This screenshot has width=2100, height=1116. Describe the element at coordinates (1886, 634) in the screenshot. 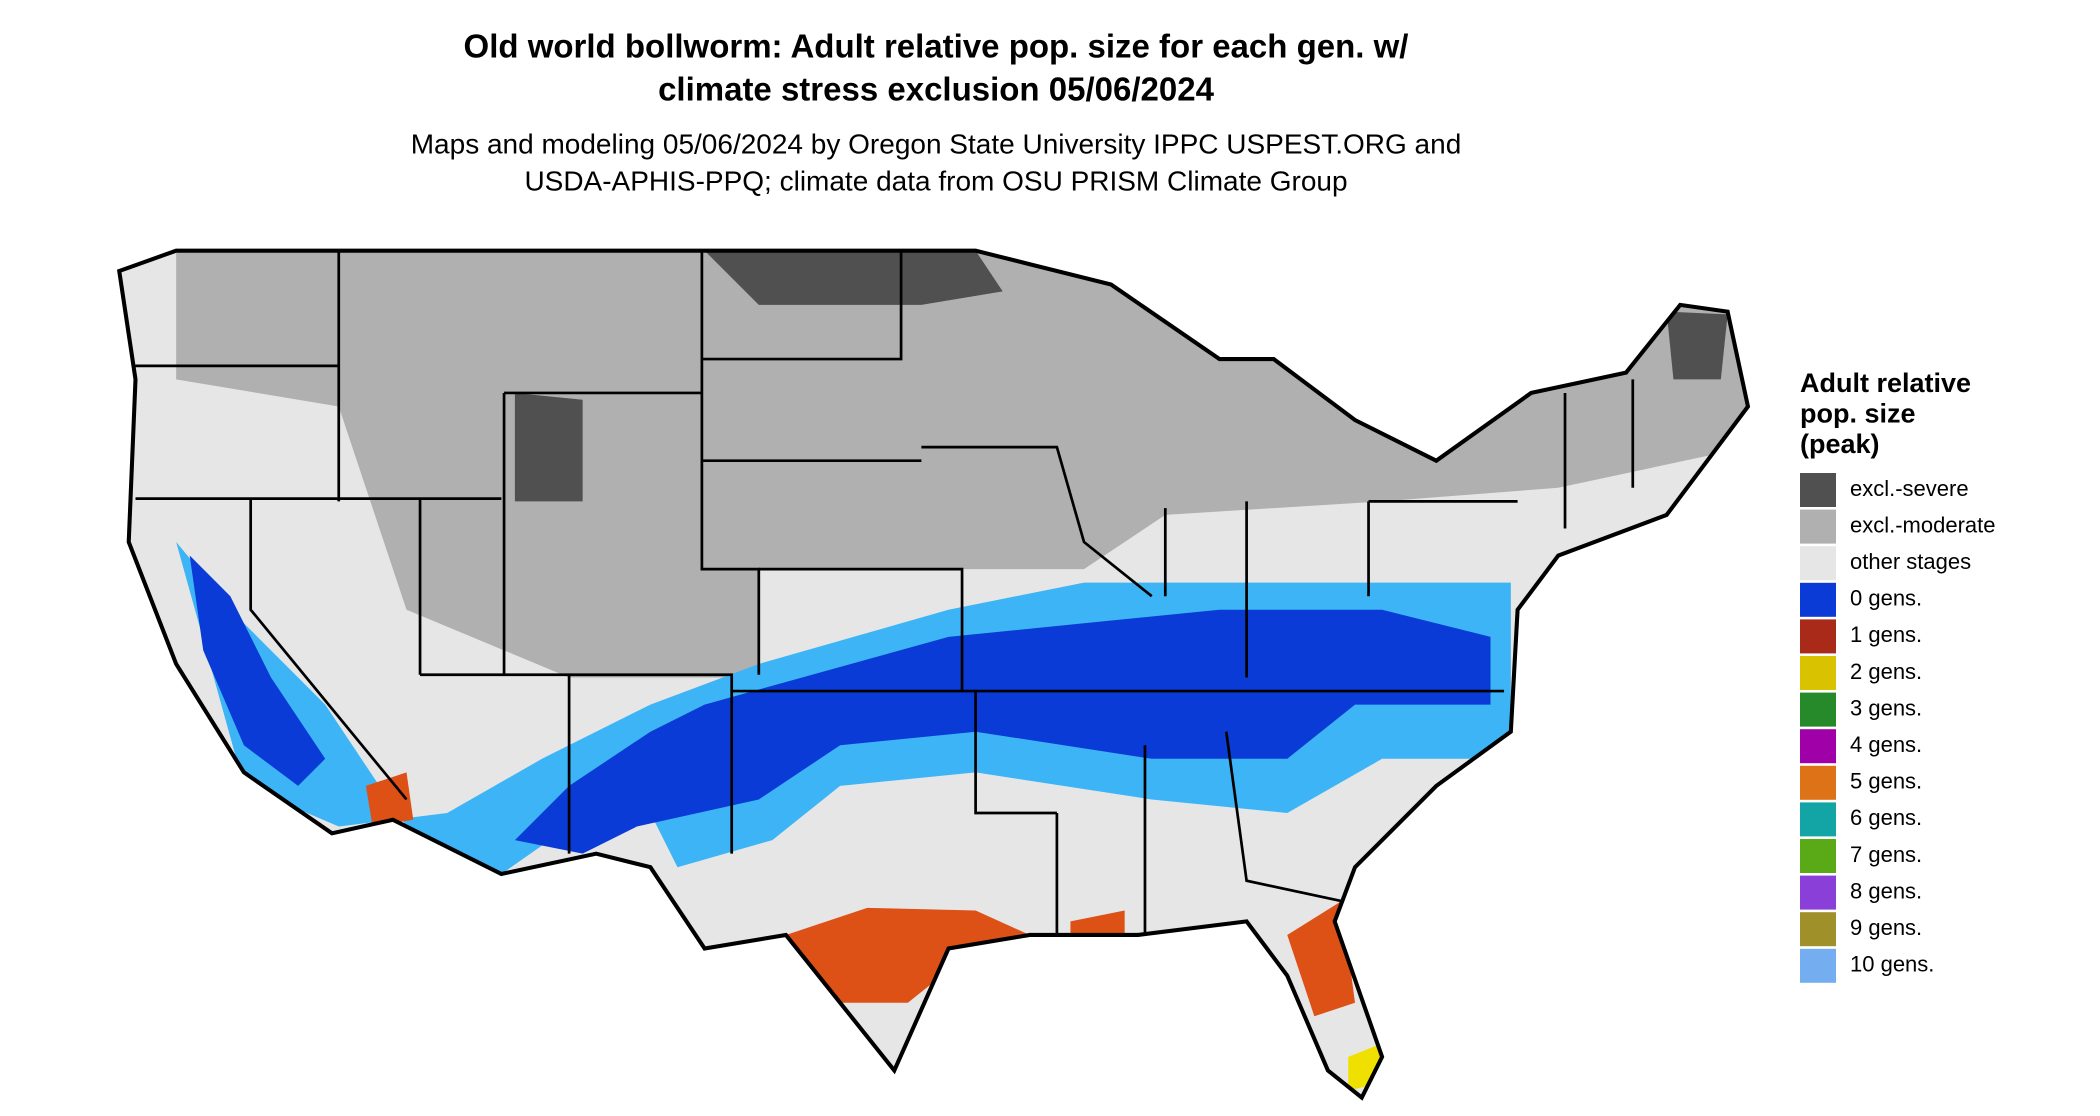

I see `legend-label: 1 gens.` at that location.